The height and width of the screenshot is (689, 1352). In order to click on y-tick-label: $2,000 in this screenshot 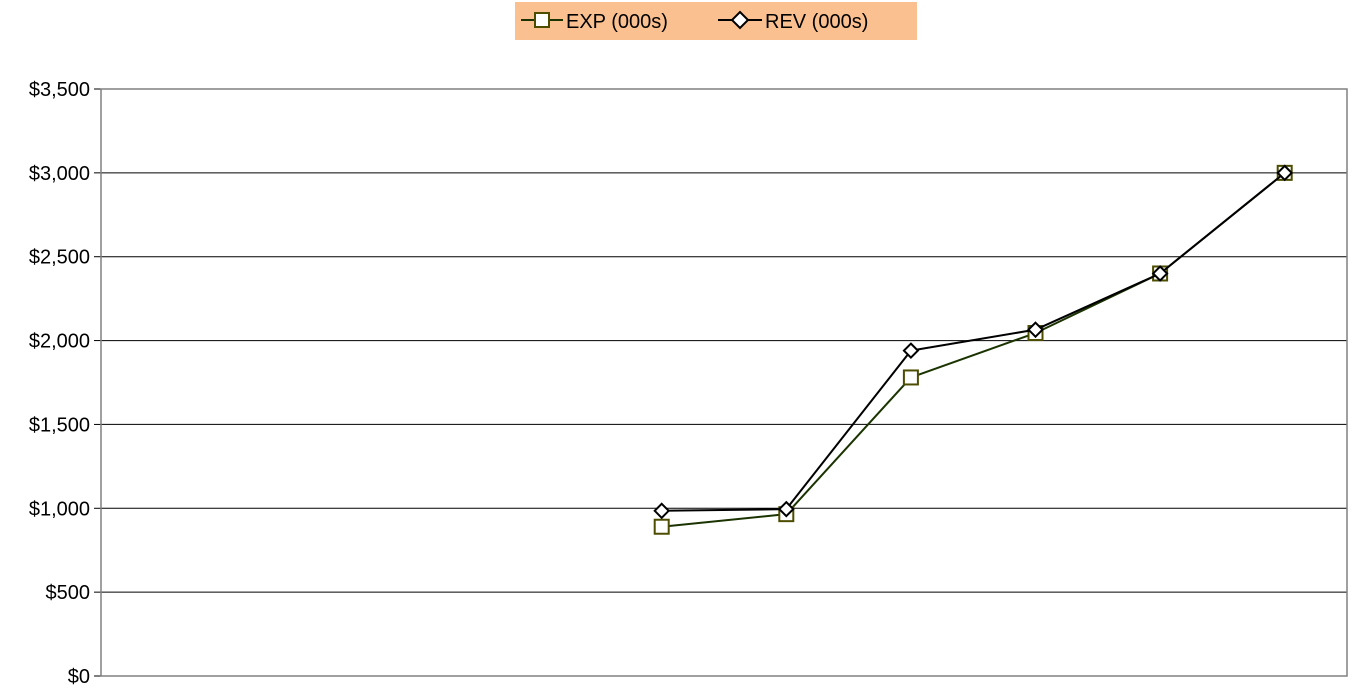, I will do `click(59, 342)`.